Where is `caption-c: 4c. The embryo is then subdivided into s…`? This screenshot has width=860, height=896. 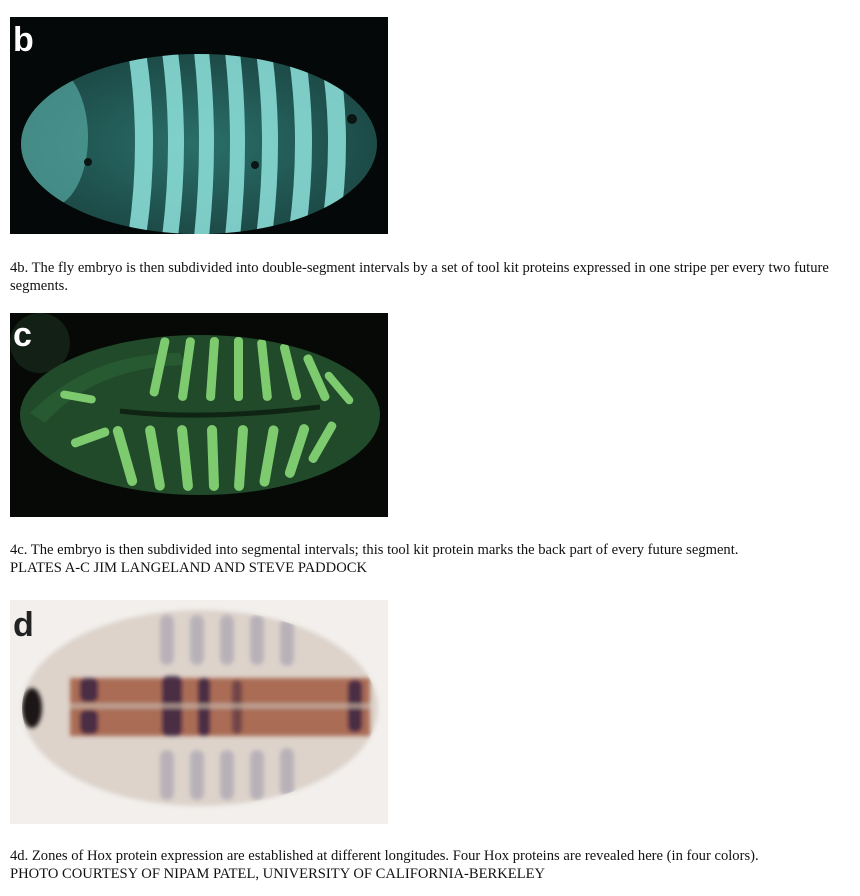 caption-c: 4c. The embryo is then subdivided into s… is located at coordinates (432, 559).